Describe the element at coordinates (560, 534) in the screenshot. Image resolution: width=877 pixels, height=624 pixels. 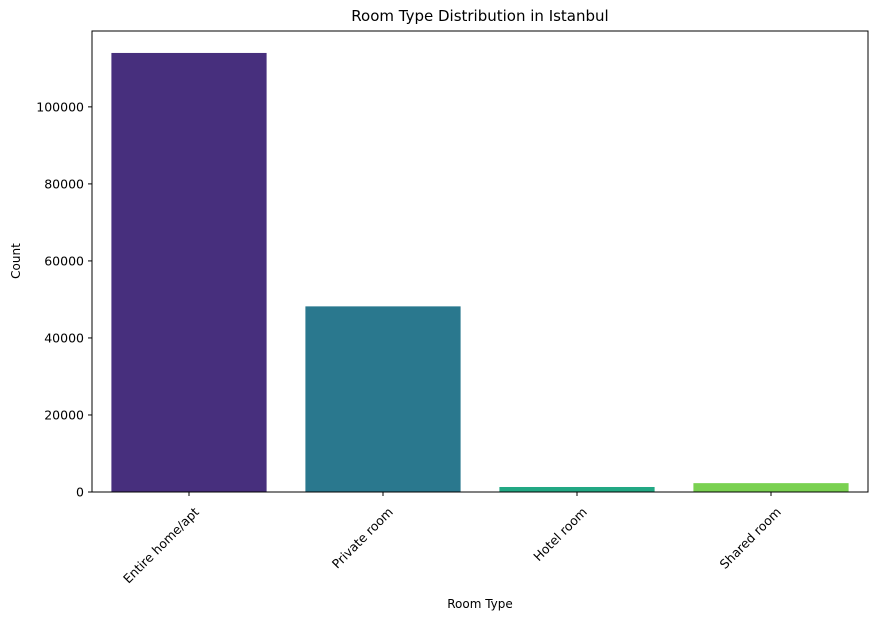
I see `x-tick-label-2: Hotel room` at that location.